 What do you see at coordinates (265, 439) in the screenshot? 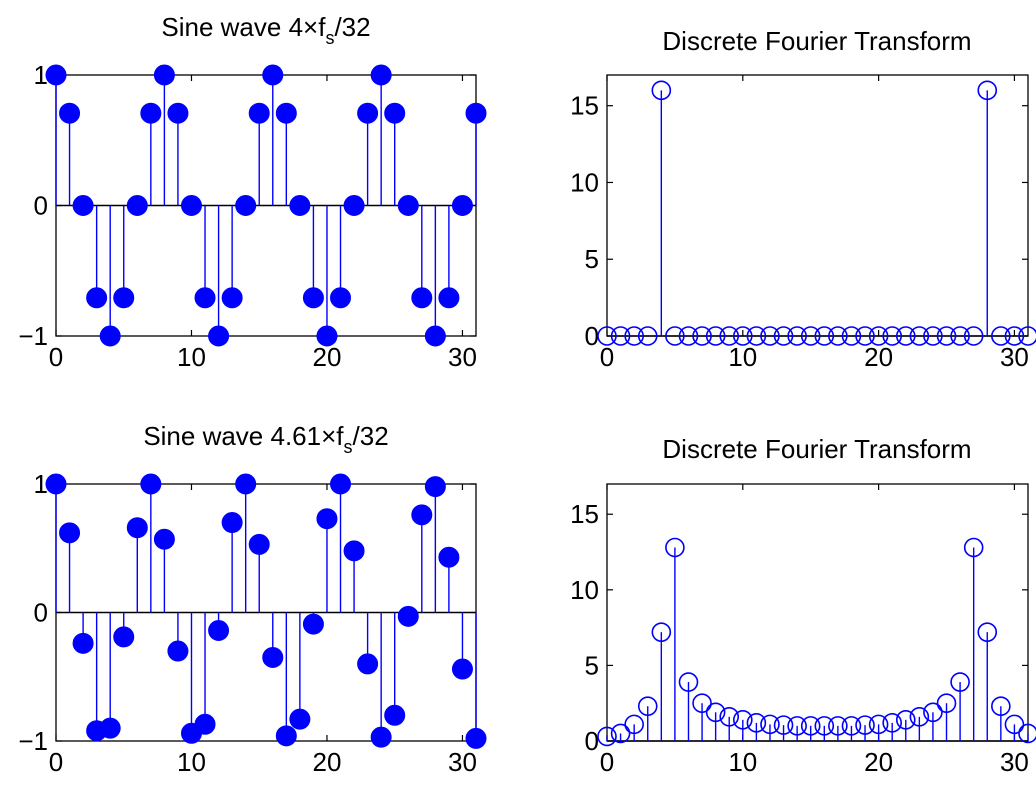
I see `chart-title: Sine wave 4.61×fs/32` at bounding box center [265, 439].